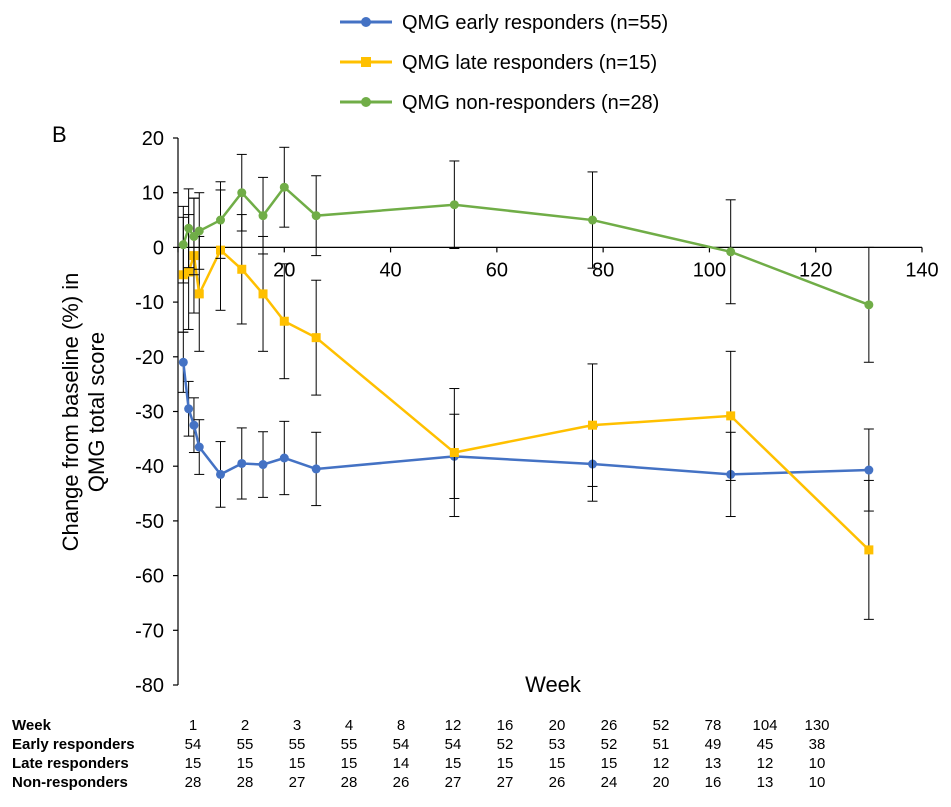 The width and height of the screenshot is (951, 807). What do you see at coordinates (149, 631) in the screenshot?
I see `y-tick-label: -70` at bounding box center [149, 631].